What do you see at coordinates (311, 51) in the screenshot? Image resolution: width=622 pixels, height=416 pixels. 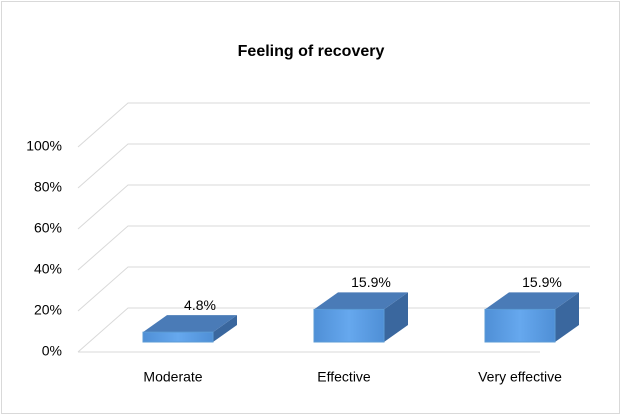 I see `chart-title: Feeling of recovery` at bounding box center [311, 51].